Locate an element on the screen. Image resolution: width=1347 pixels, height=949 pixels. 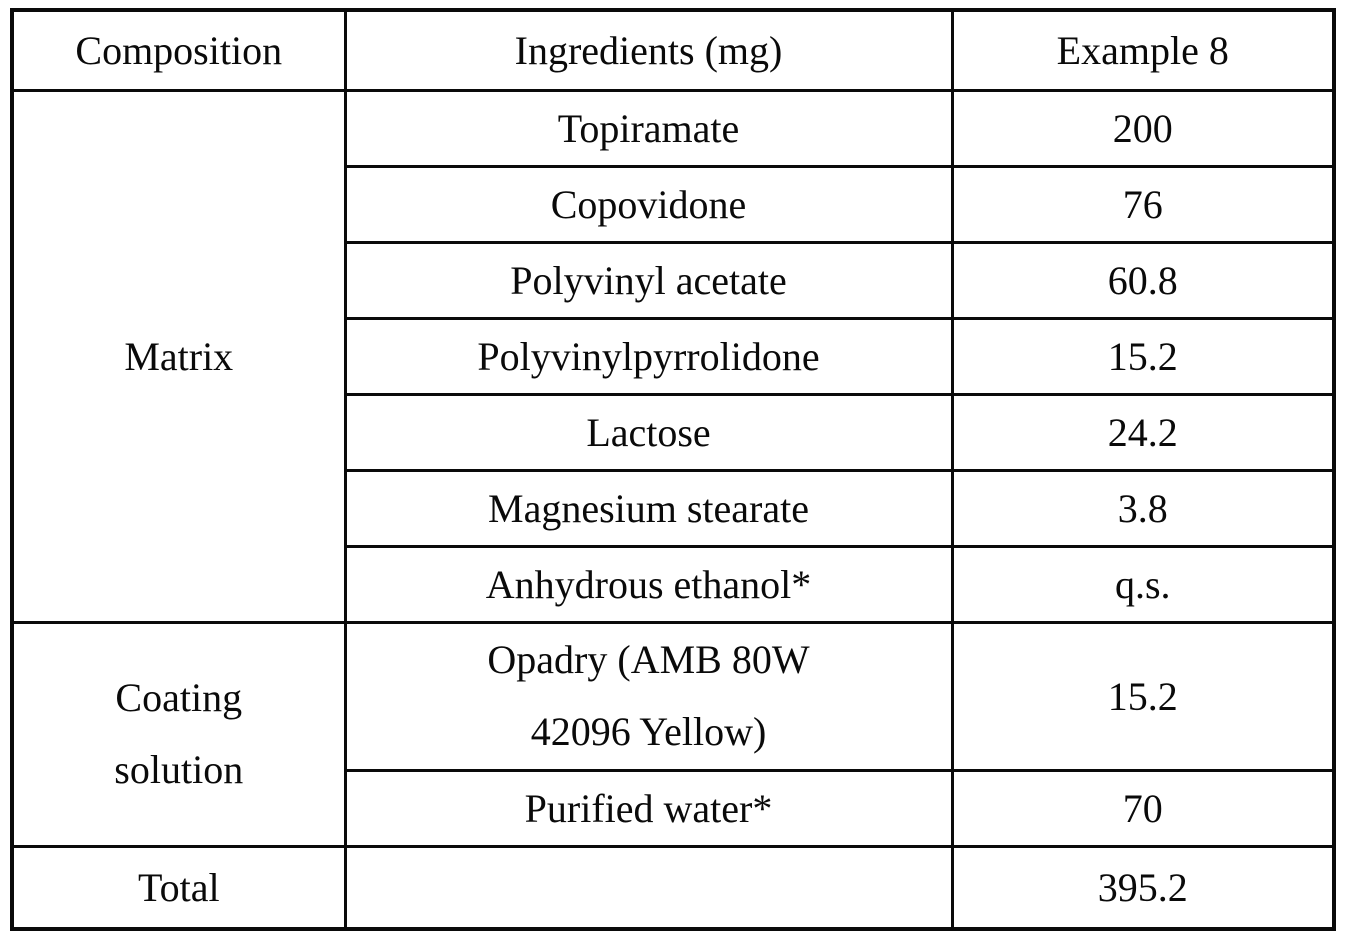
amount-cell: 200 is located at coordinates (1143, 128).